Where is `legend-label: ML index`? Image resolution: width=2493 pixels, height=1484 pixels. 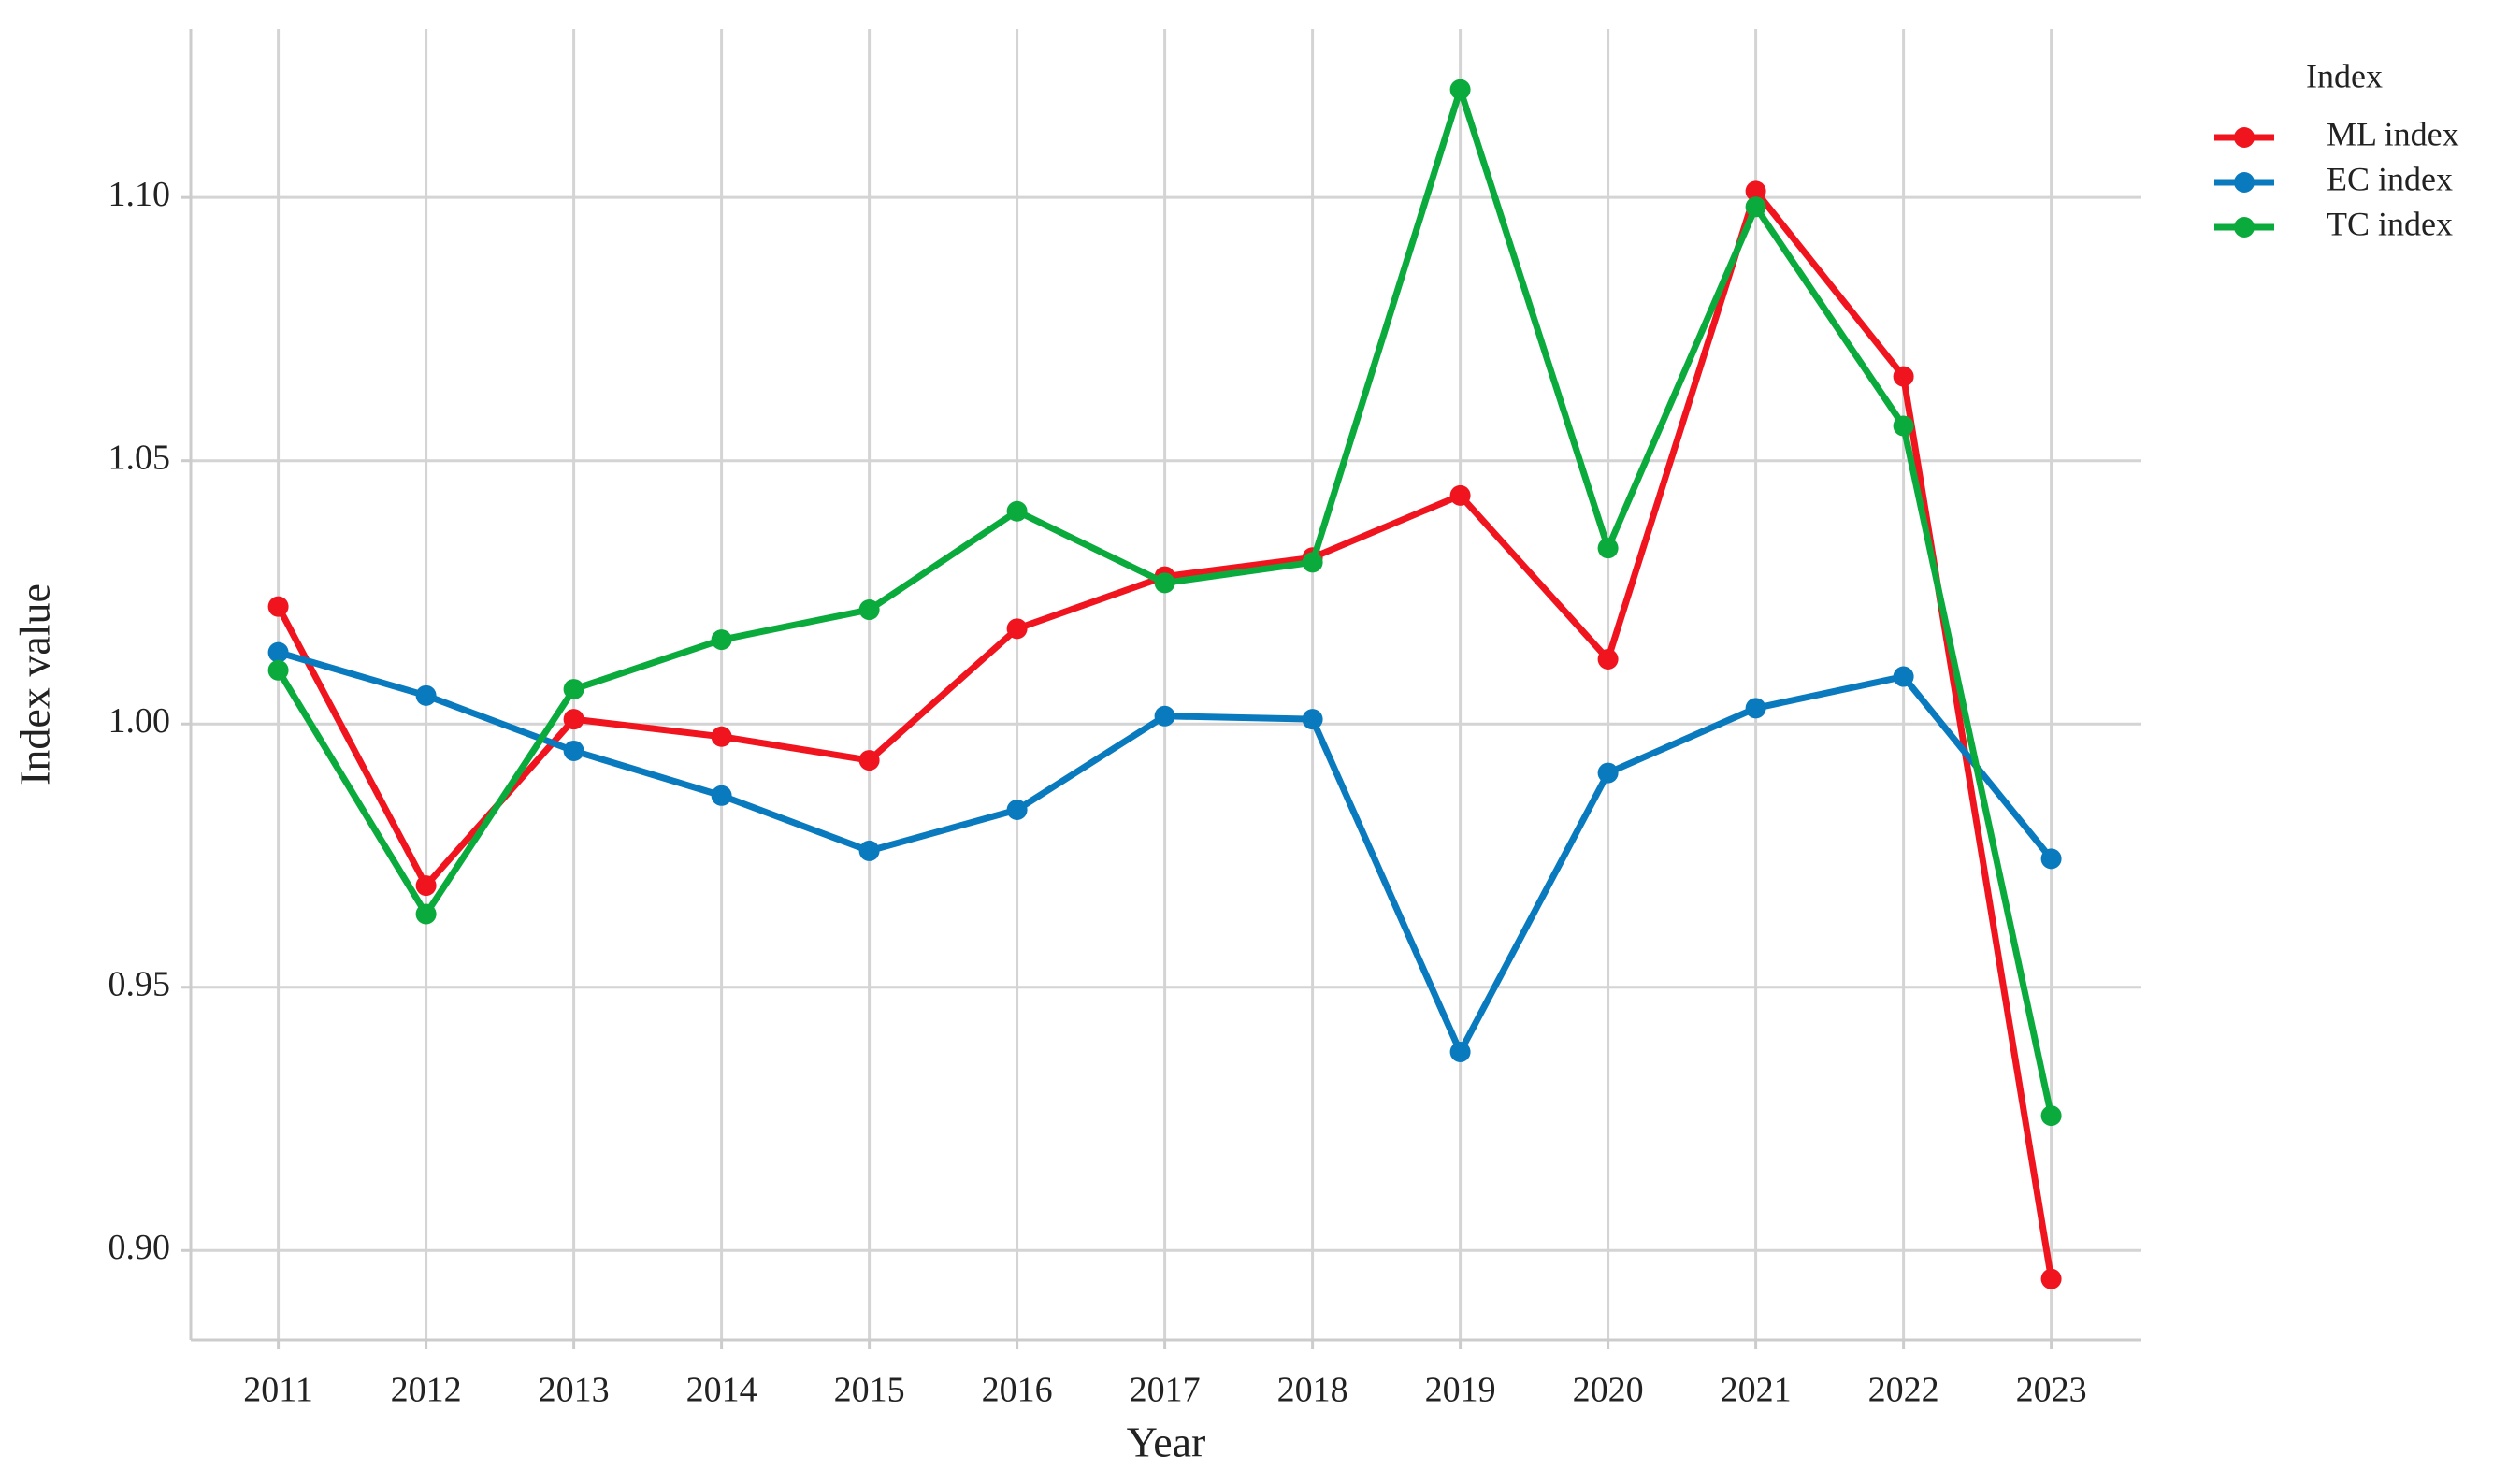 legend-label: ML index is located at coordinates (2393, 133).